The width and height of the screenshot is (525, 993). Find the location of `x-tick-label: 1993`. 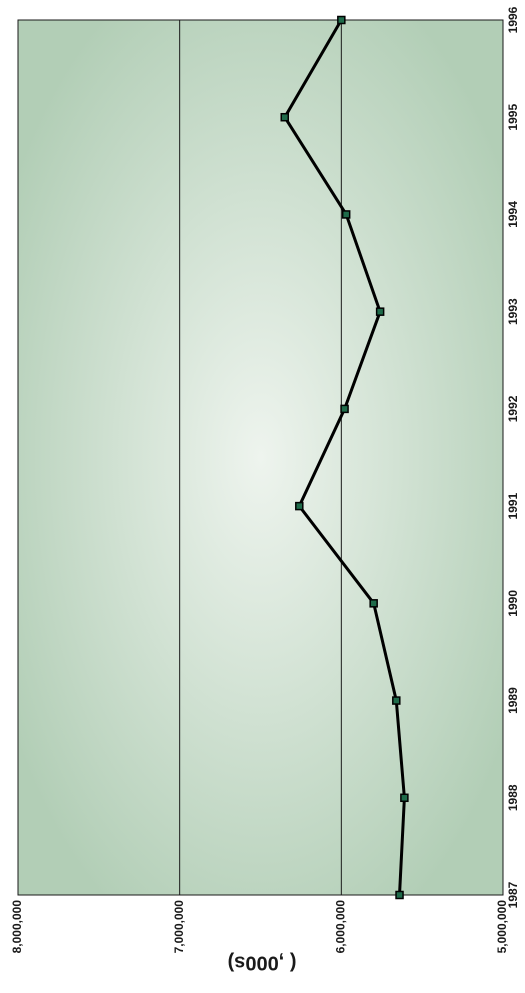

x-tick-label: 1993 is located at coordinates (513, 311).